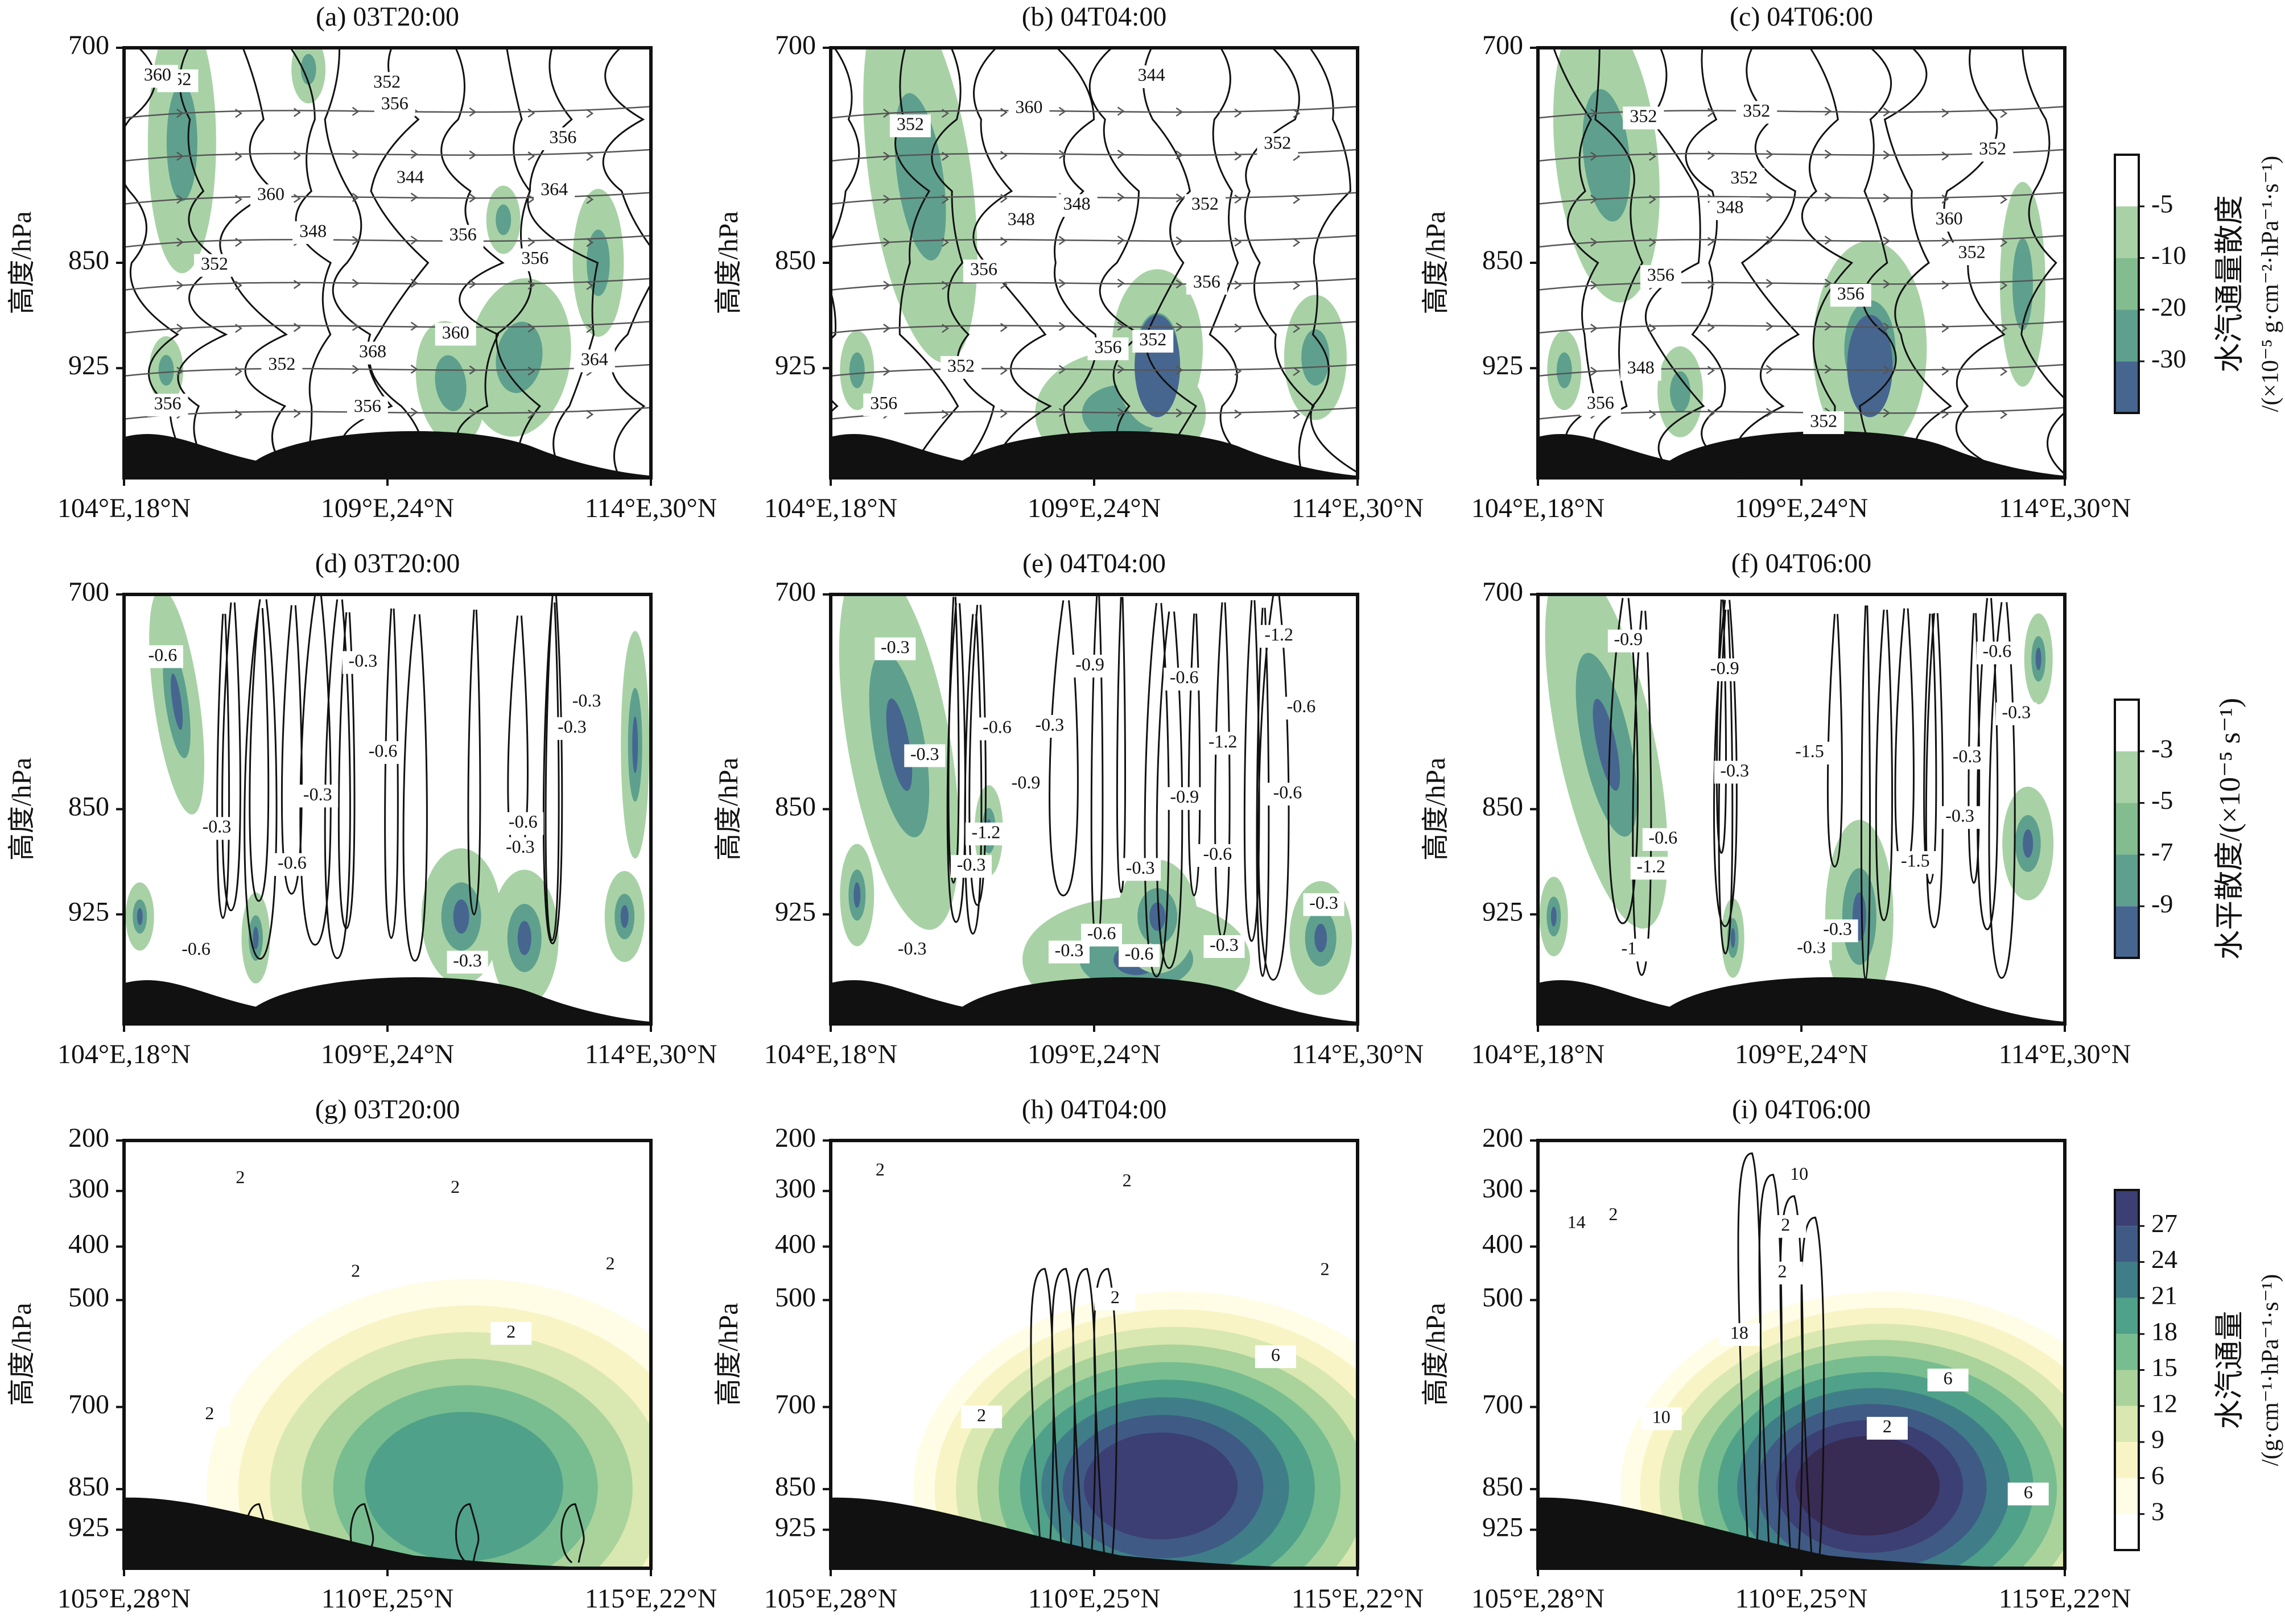  What do you see at coordinates (1799, 1173) in the screenshot?
I see `contour-label: 10` at bounding box center [1799, 1173].